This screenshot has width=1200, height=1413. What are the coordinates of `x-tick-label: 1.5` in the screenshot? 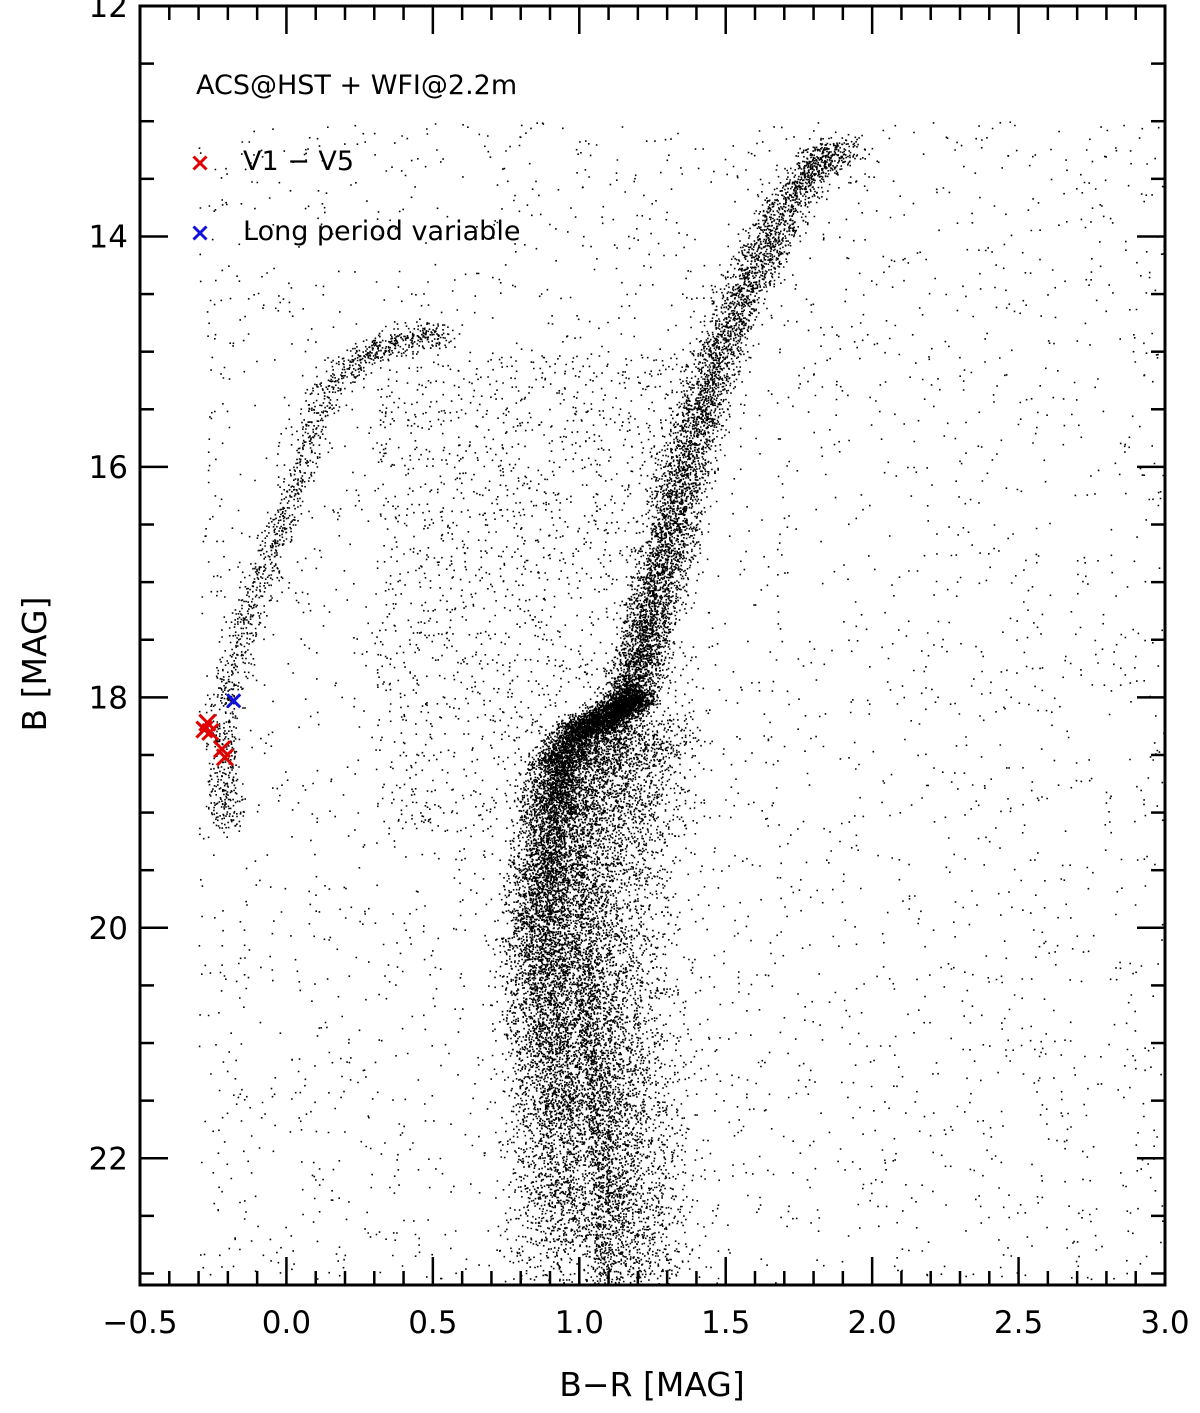 It's located at (725, 1323).